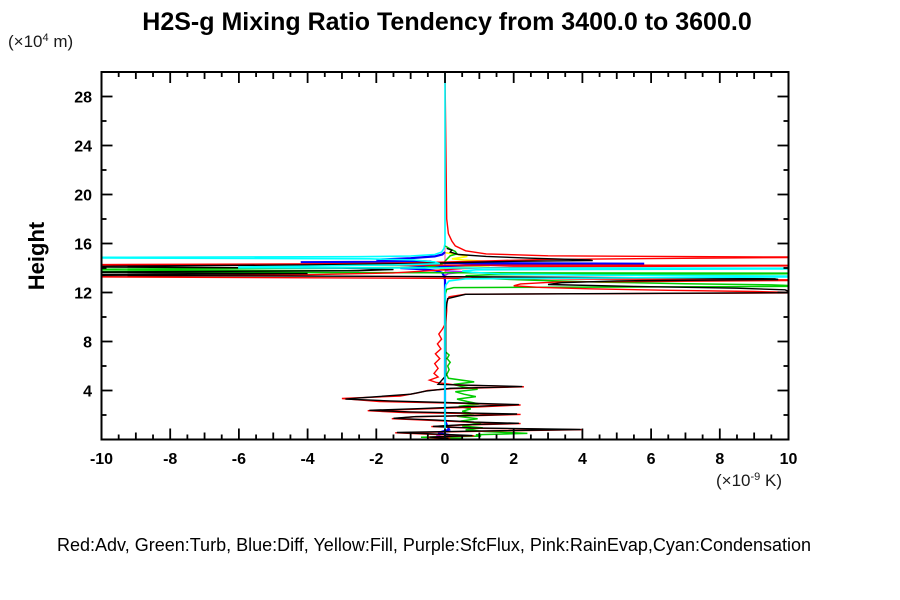 The height and width of the screenshot is (600, 900). What do you see at coordinates (170, 459) in the screenshot?
I see `x-tick-label: -8` at bounding box center [170, 459].